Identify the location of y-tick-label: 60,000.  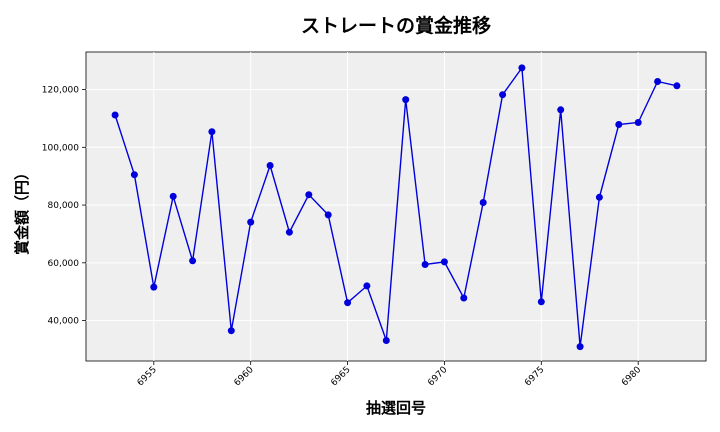
(64, 264).